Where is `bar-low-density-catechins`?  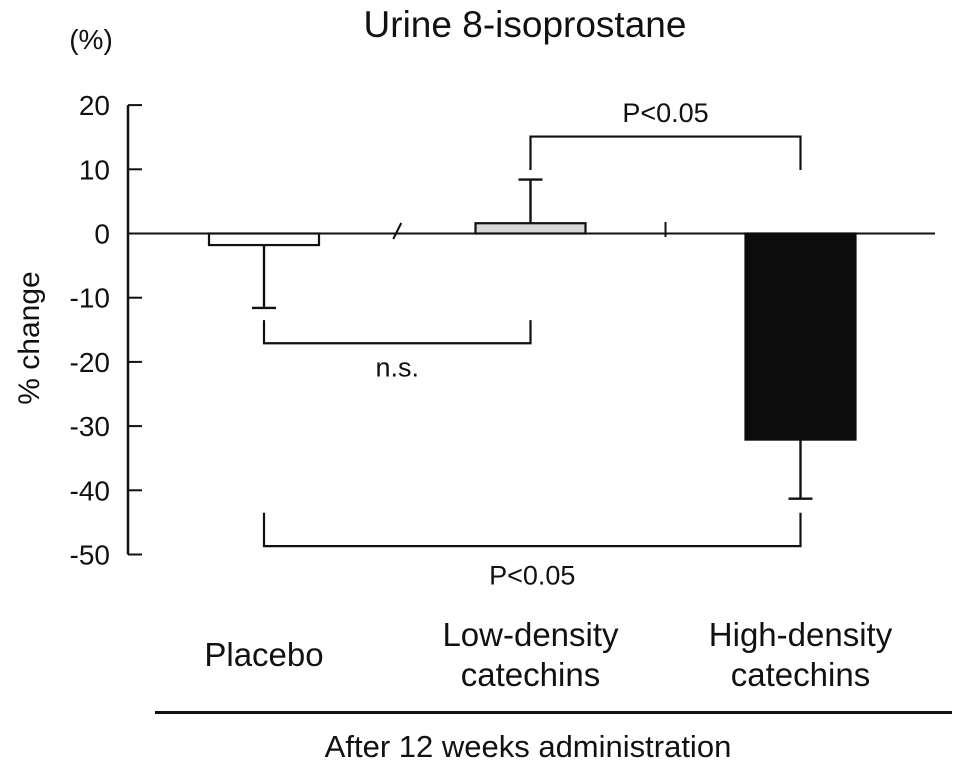 bar-low-density-catechins is located at coordinates (530, 228).